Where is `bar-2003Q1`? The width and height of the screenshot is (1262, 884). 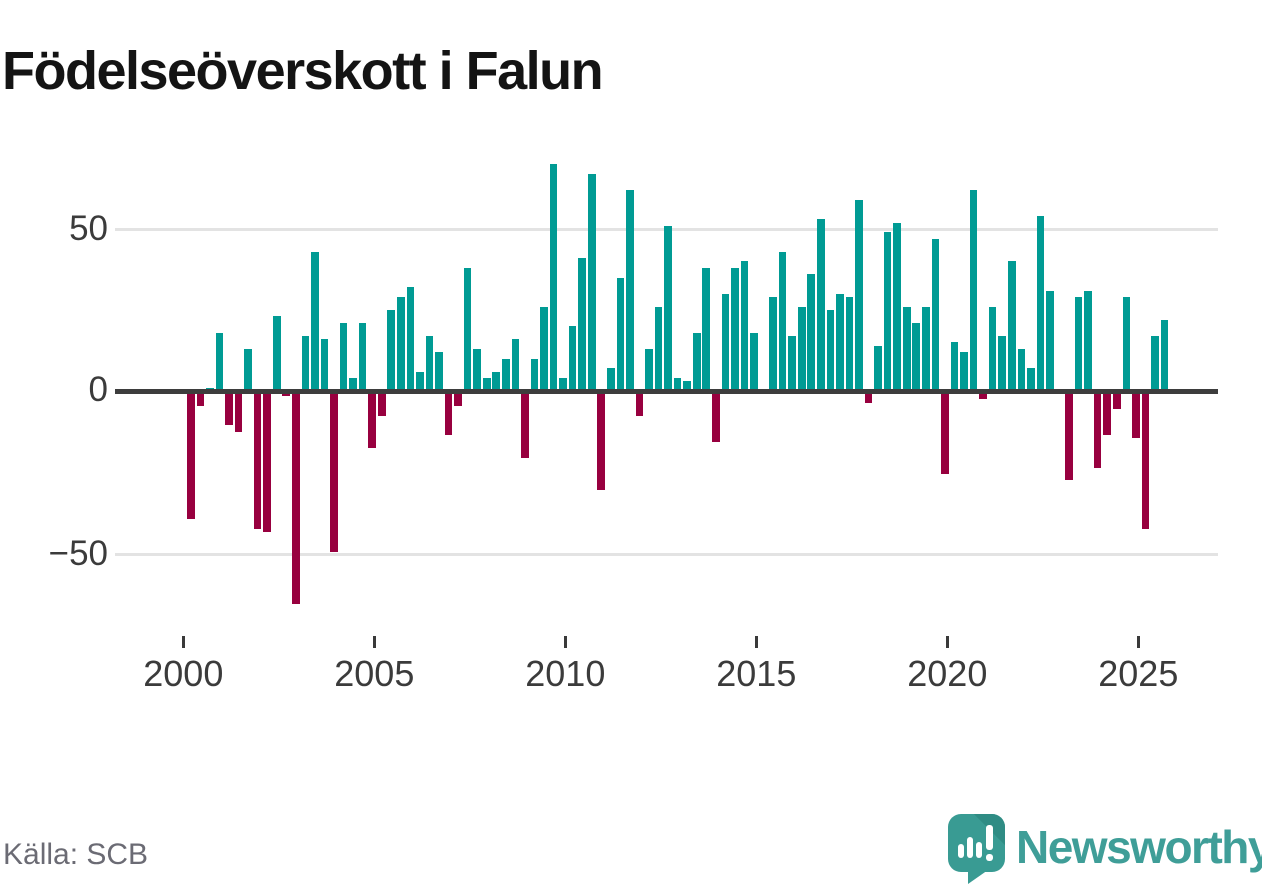
bar-2003Q1 is located at coordinates (305, 364).